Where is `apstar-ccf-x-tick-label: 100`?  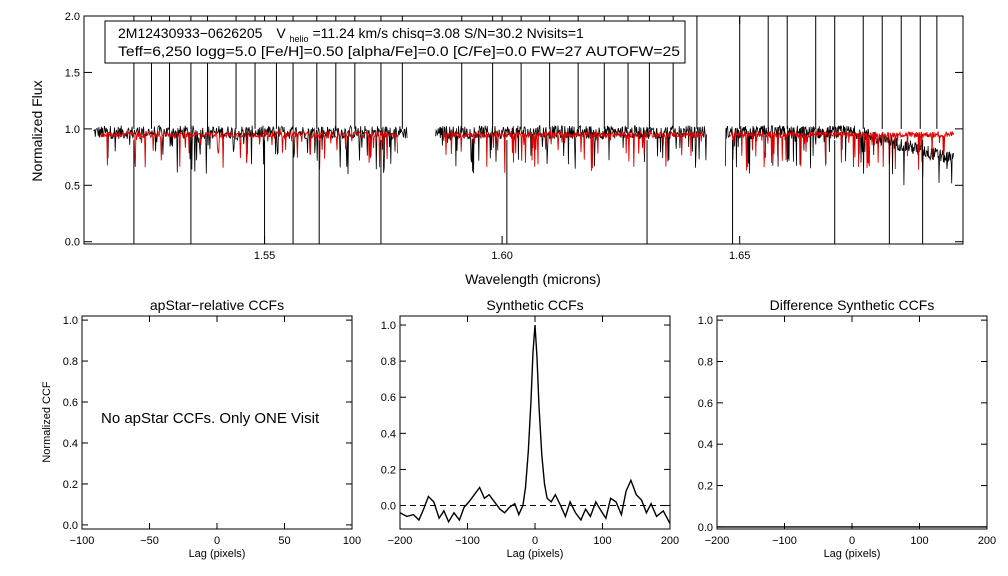
apstar-ccf-x-tick-label: 100 is located at coordinates (352, 541).